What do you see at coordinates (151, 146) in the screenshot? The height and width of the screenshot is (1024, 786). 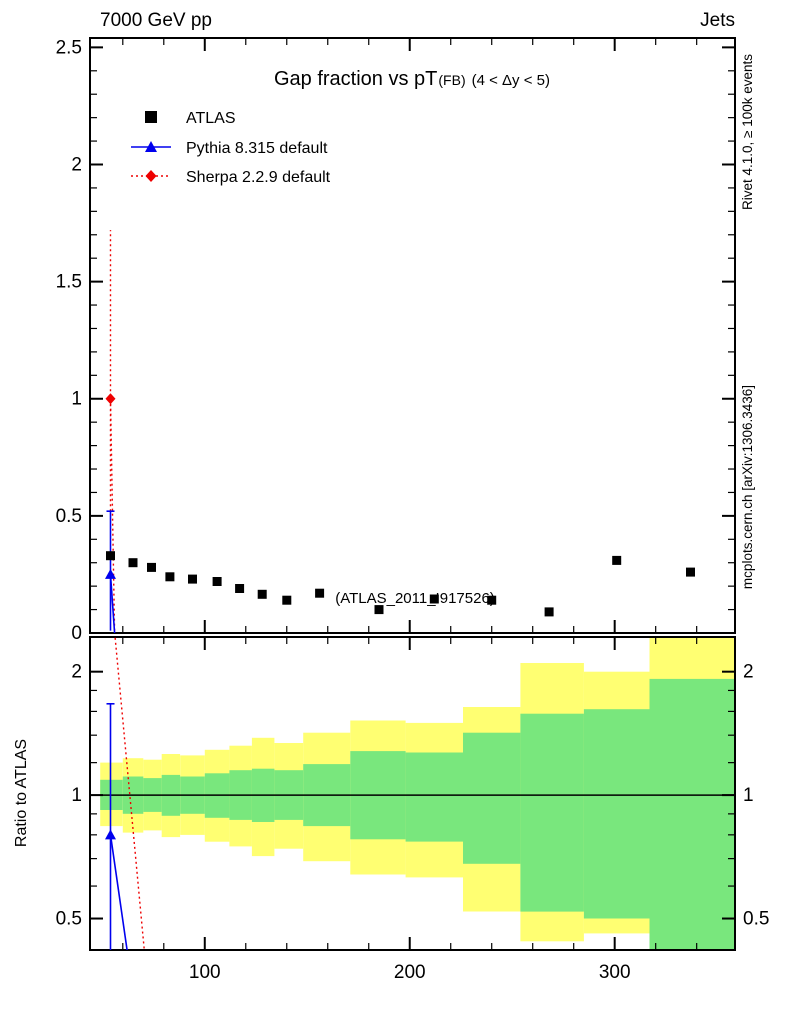 I see `legend-pythia-marker` at bounding box center [151, 146].